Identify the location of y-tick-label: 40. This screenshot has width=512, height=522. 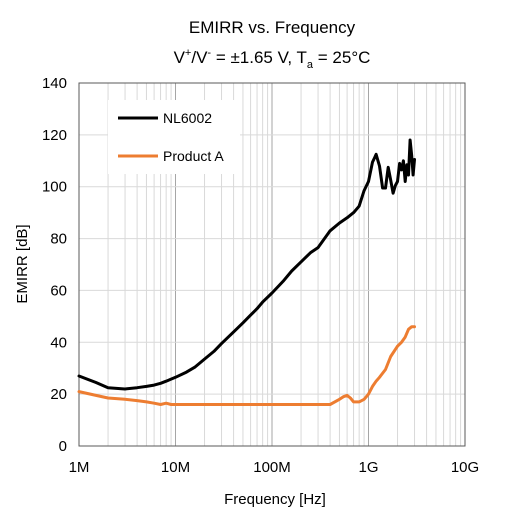
(58, 342).